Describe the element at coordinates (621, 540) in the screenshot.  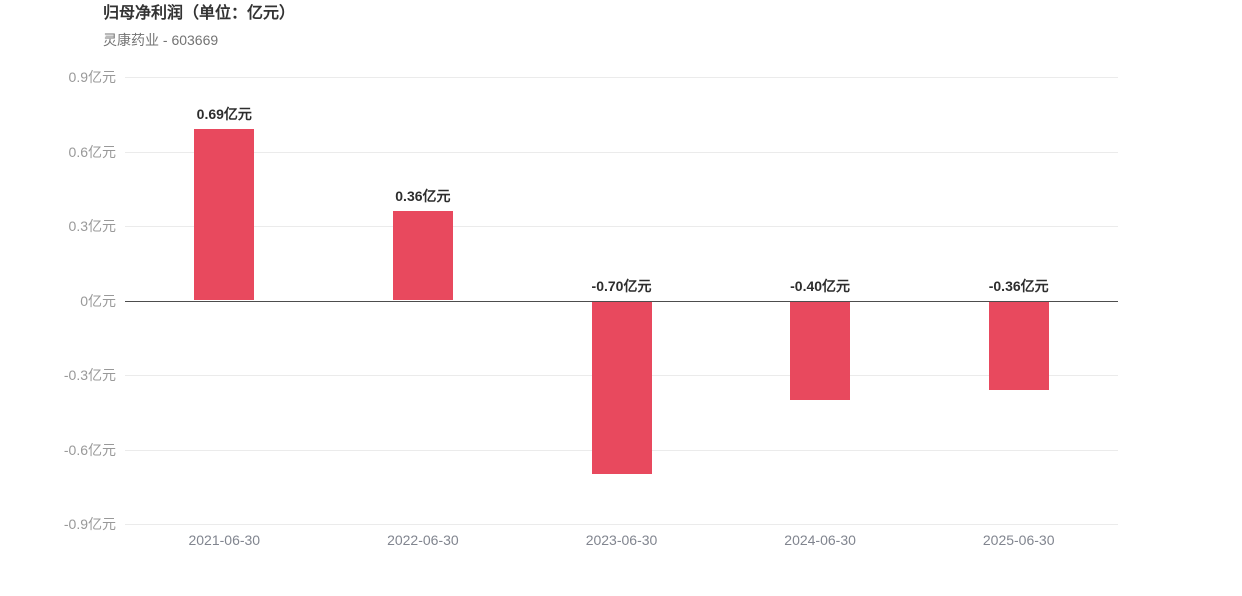
I see `x-axis-tick-label: 2023-06-30` at that location.